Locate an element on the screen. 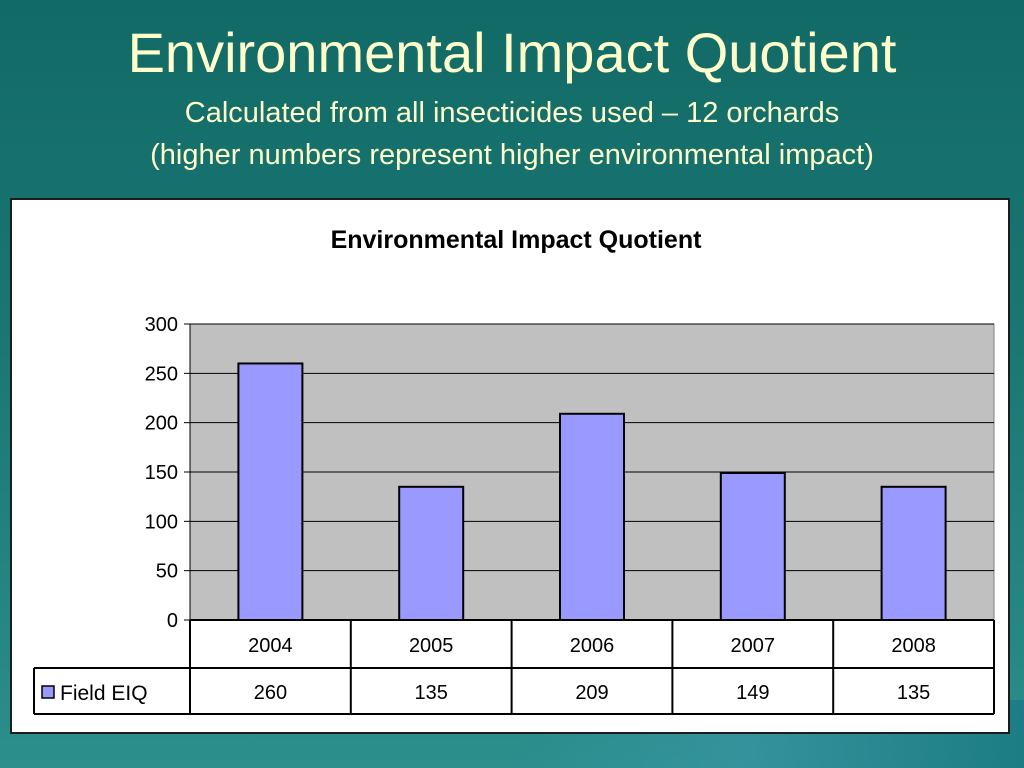 This screenshot has height=768, width=1024. x-tick-label: 2006 is located at coordinates (592, 646).